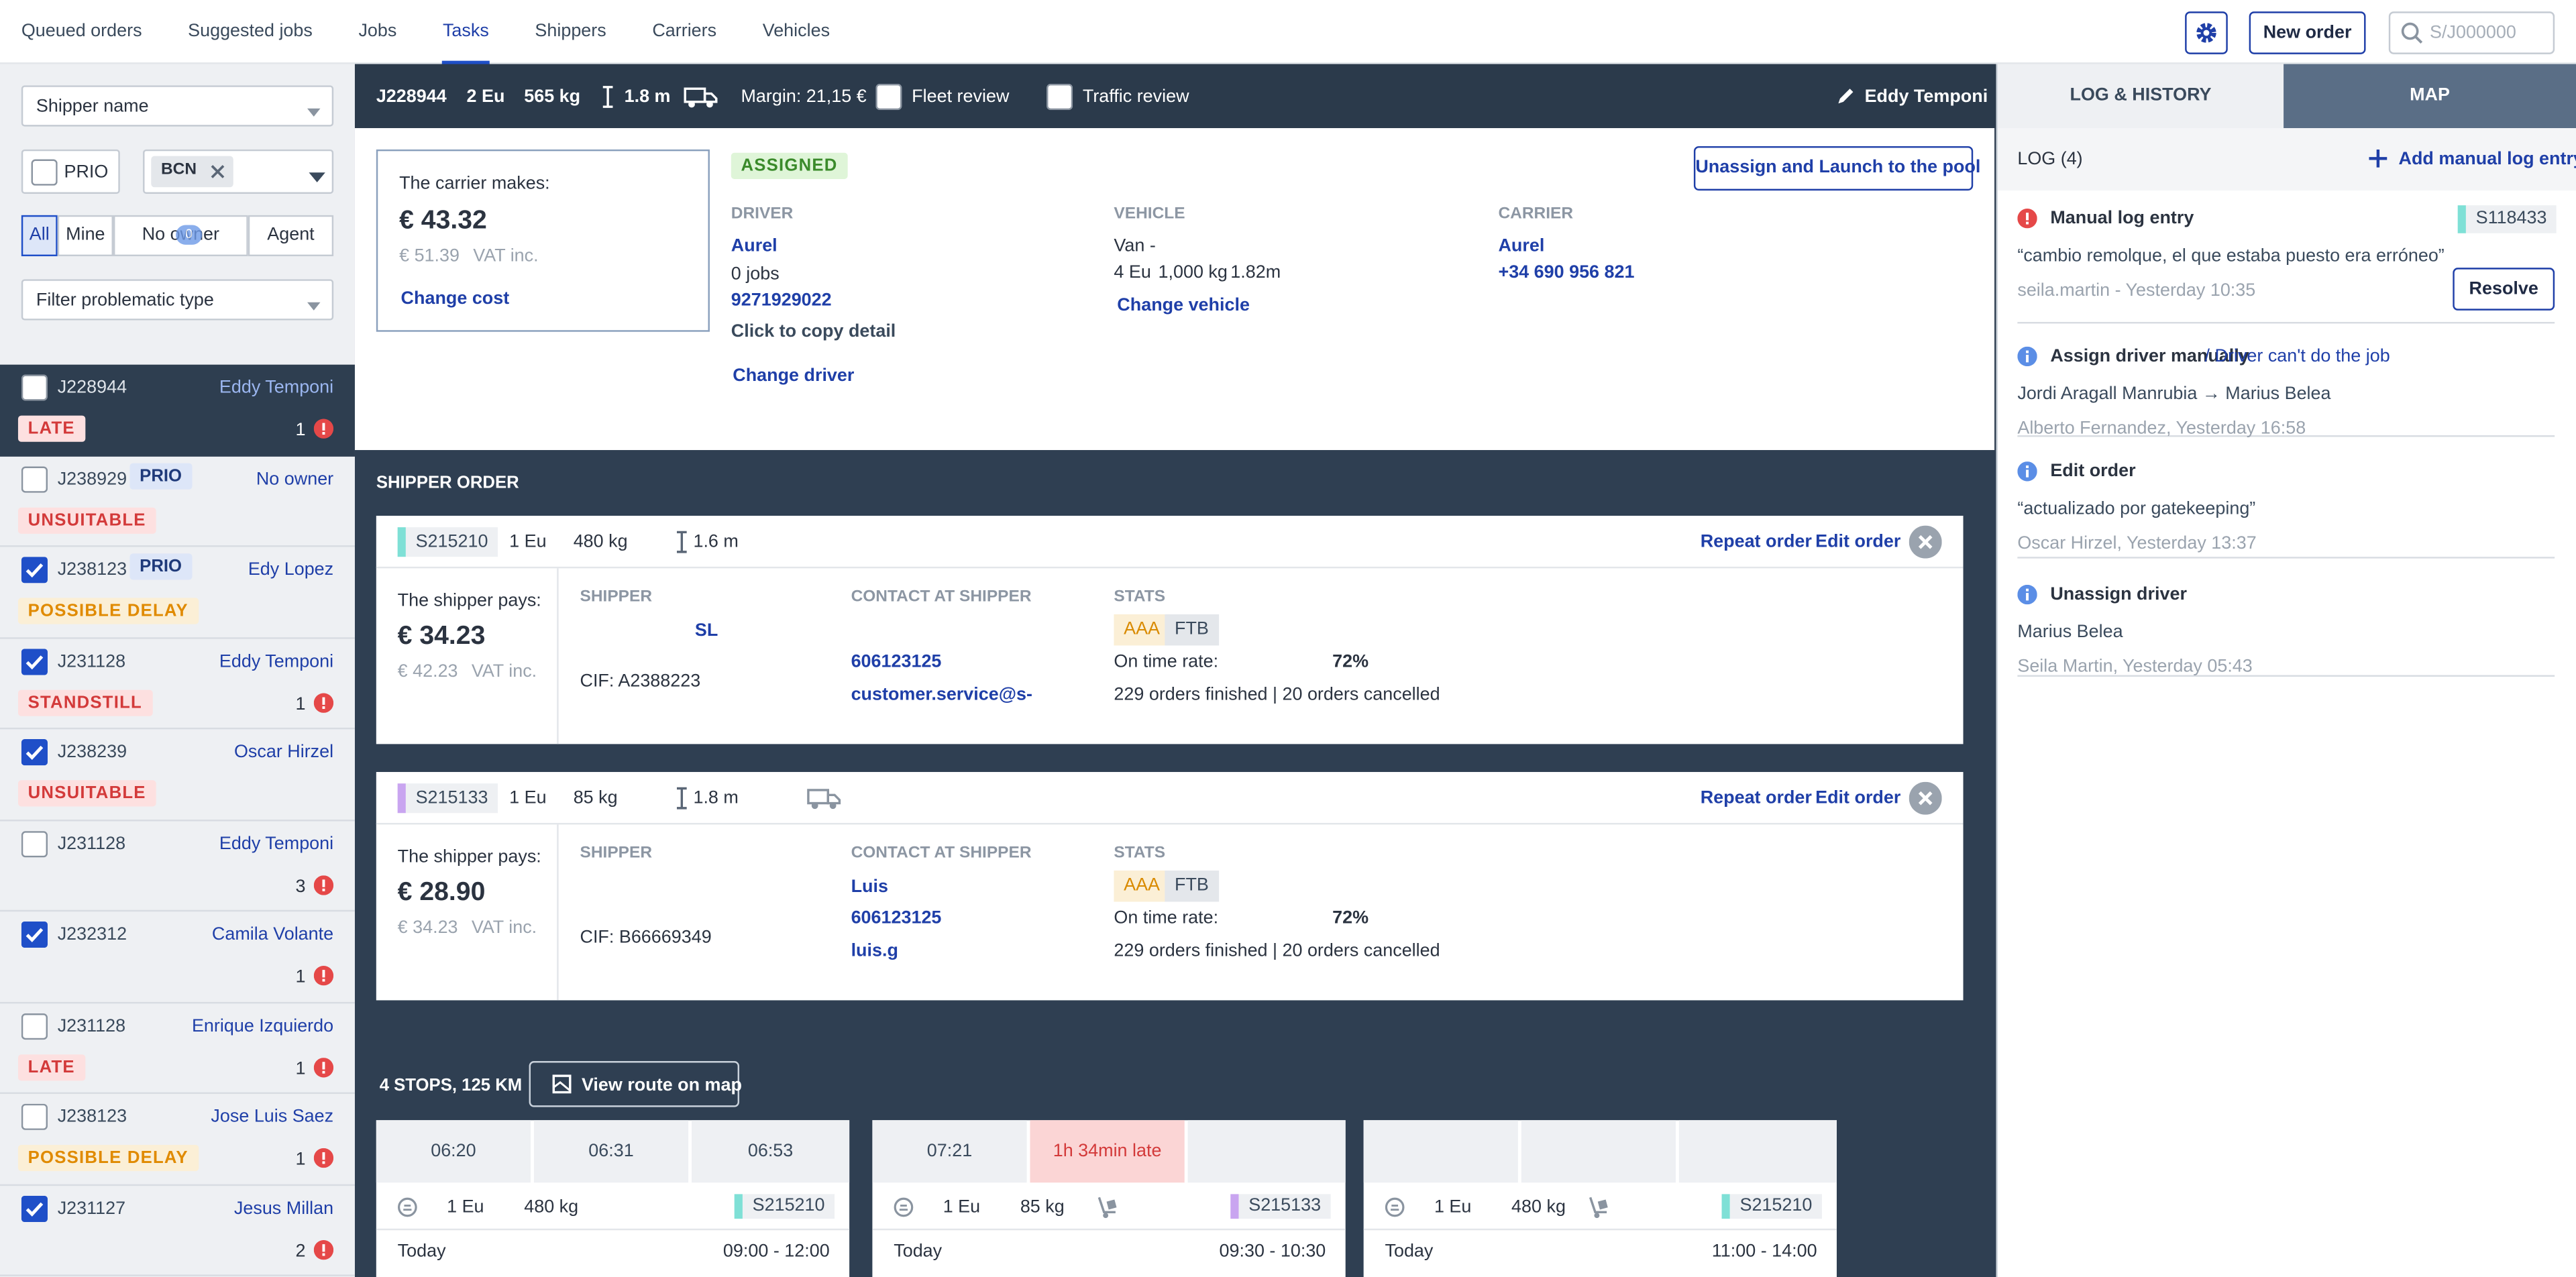  I want to click on card-divider, so click(558, 656).